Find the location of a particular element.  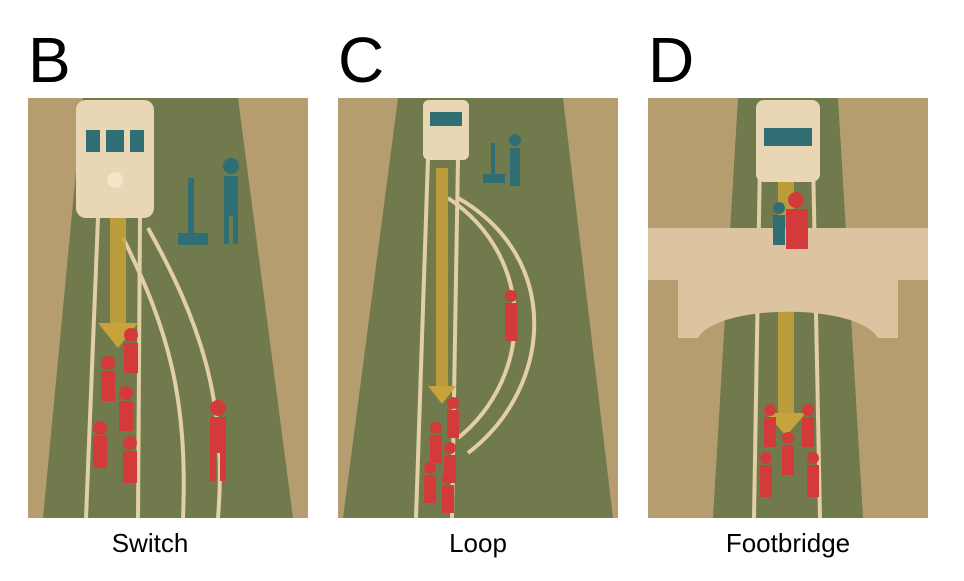

panel-b-caption: Switch is located at coordinates (150, 543).